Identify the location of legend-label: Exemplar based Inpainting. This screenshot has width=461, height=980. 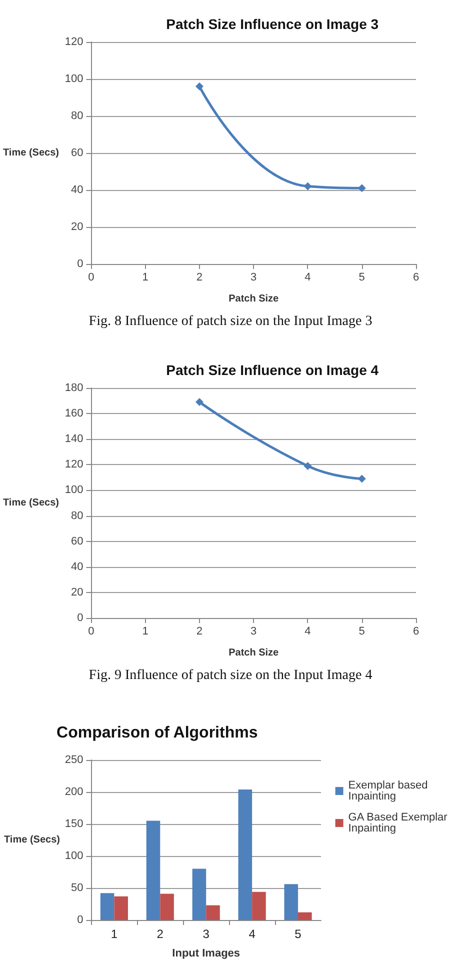
(389, 791).